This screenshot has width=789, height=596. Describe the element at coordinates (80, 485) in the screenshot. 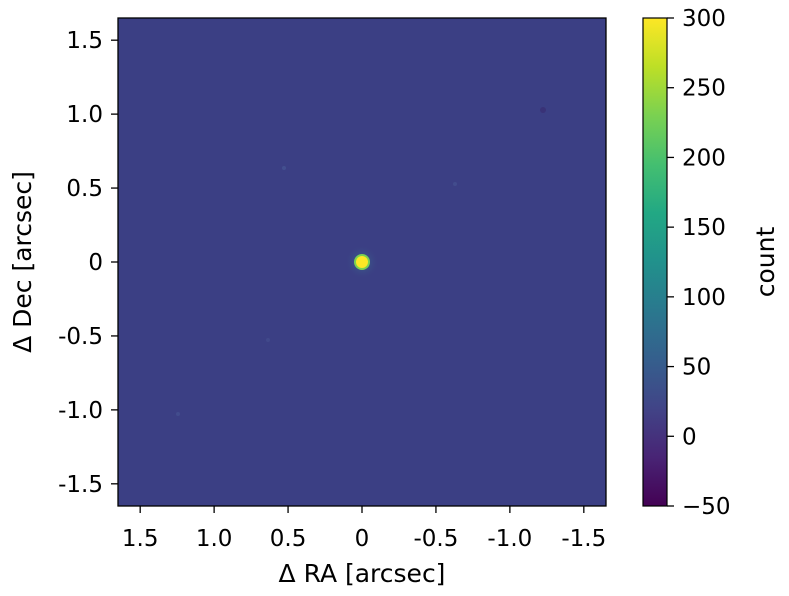

I see `y-tick-label: -1.5` at that location.